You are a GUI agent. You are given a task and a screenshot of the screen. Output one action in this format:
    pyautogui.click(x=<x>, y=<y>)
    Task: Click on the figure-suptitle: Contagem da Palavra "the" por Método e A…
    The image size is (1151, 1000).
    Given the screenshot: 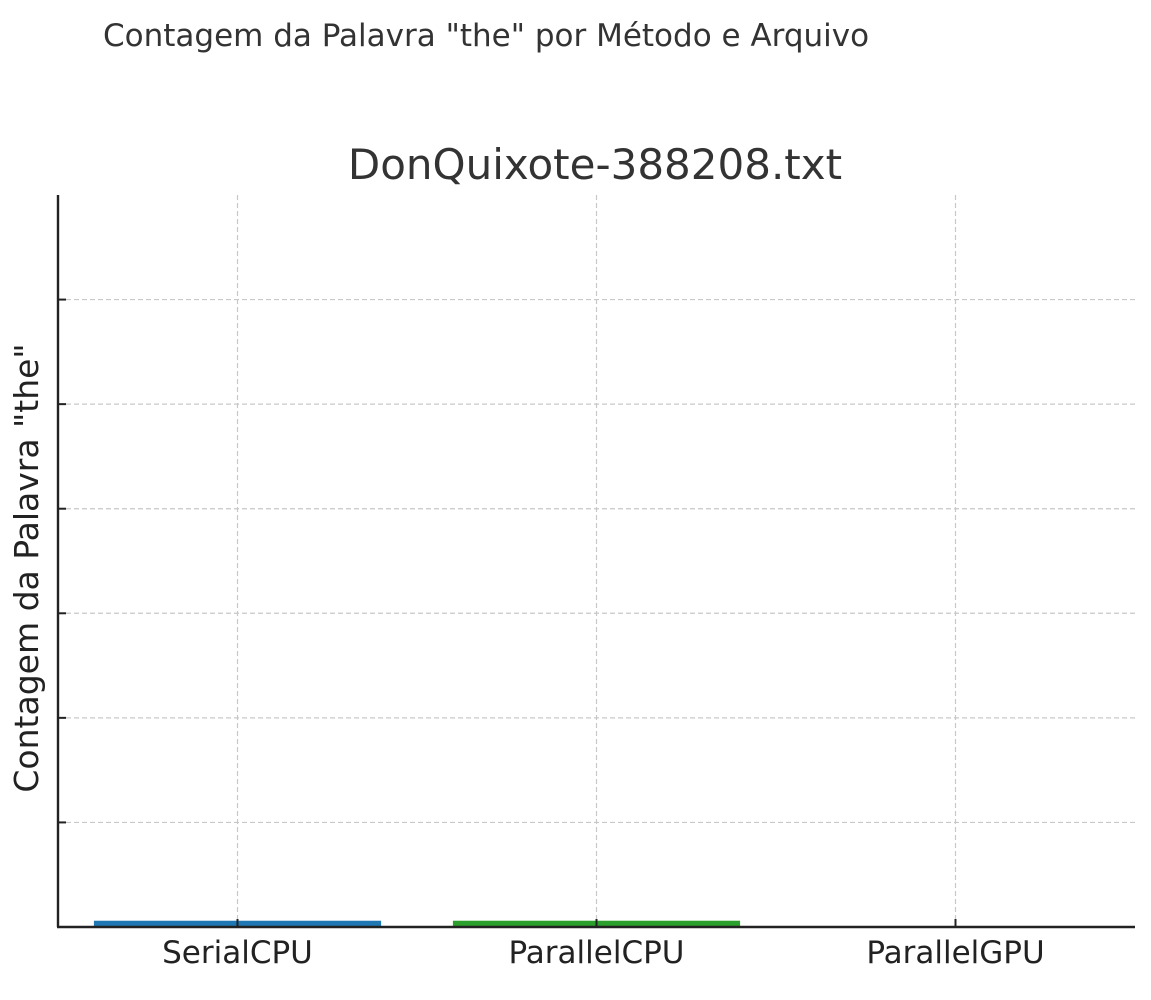 What is the action you would take?
    pyautogui.click(x=486, y=36)
    